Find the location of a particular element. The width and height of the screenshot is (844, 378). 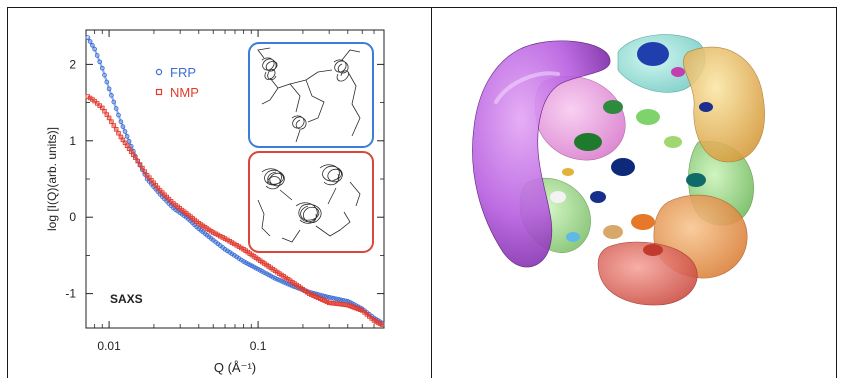

table-border-left is located at coordinates (7, 192).